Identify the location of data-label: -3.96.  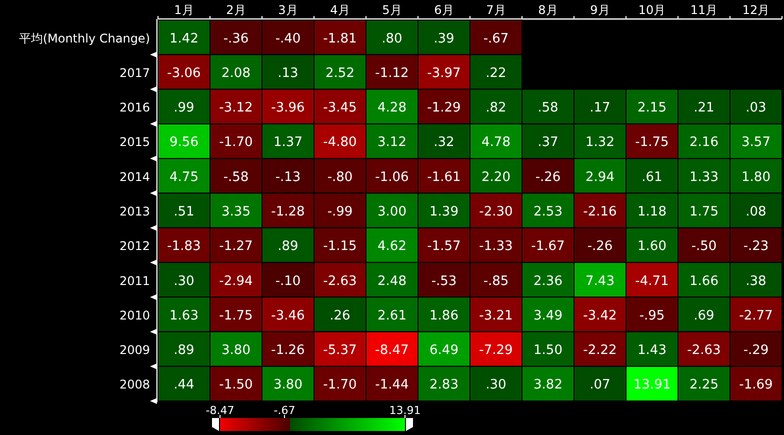
(288, 108).